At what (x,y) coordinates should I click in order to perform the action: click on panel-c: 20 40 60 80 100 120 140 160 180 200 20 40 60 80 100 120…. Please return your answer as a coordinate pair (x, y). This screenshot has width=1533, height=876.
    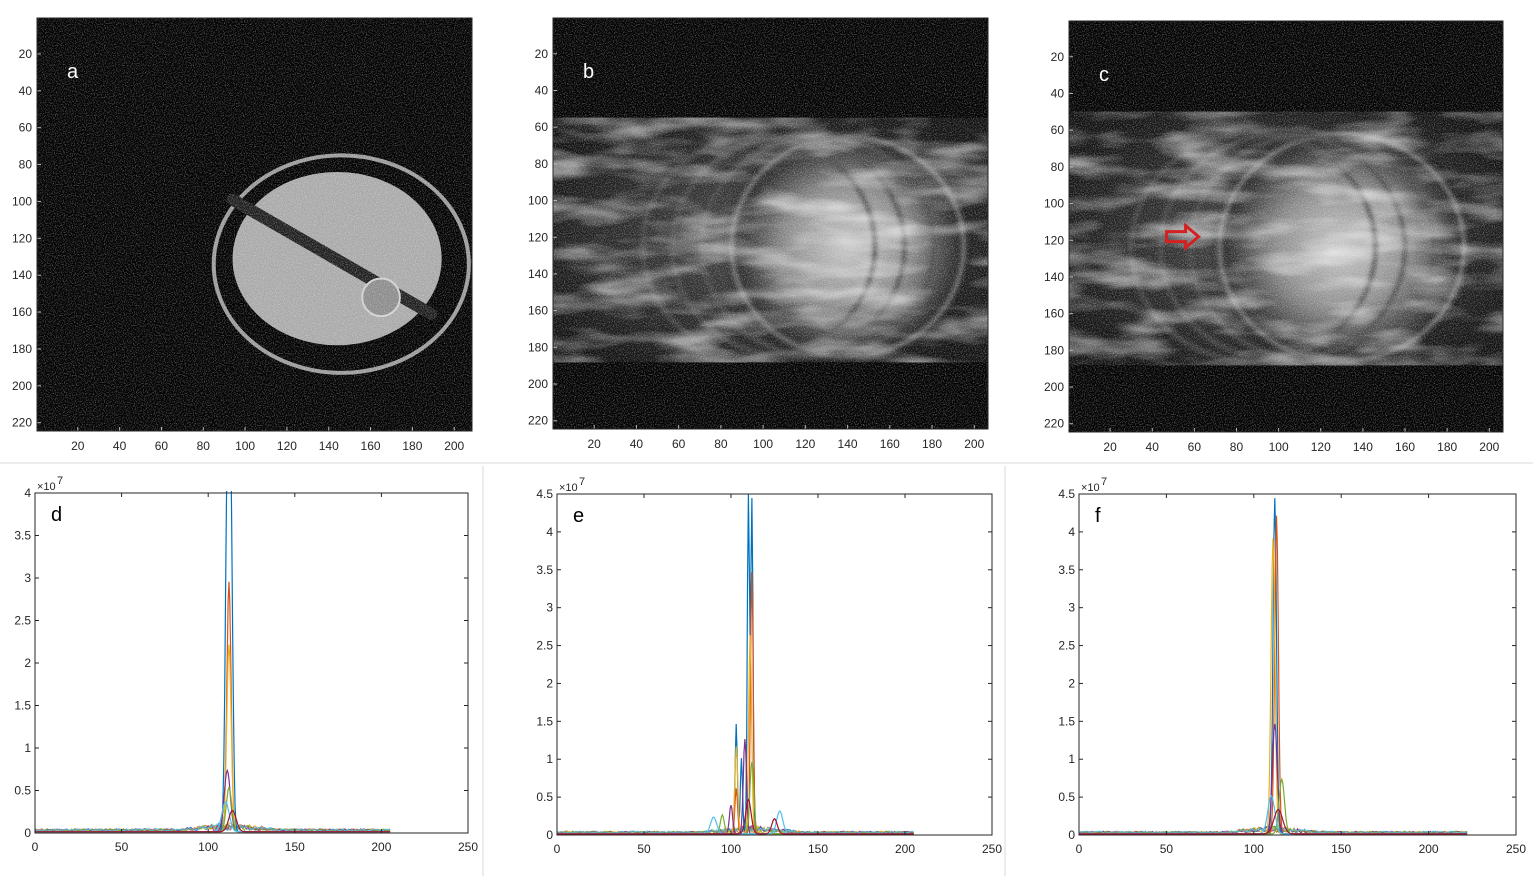
    Looking at the image, I should click on (1274, 237).